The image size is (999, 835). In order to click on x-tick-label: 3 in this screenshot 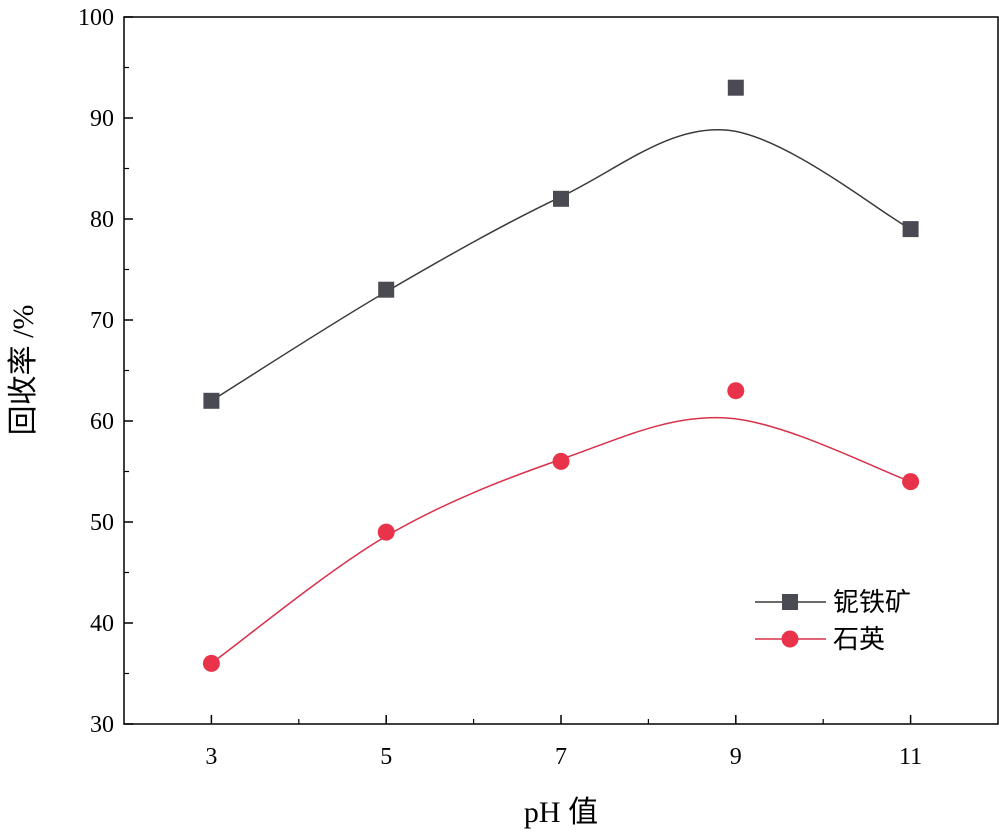, I will do `click(211, 757)`.